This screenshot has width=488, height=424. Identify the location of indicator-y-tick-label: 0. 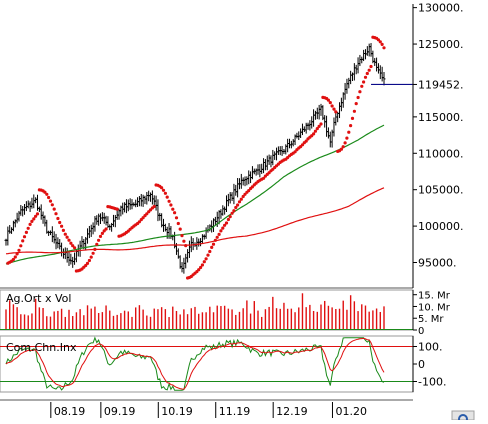
(421, 364).